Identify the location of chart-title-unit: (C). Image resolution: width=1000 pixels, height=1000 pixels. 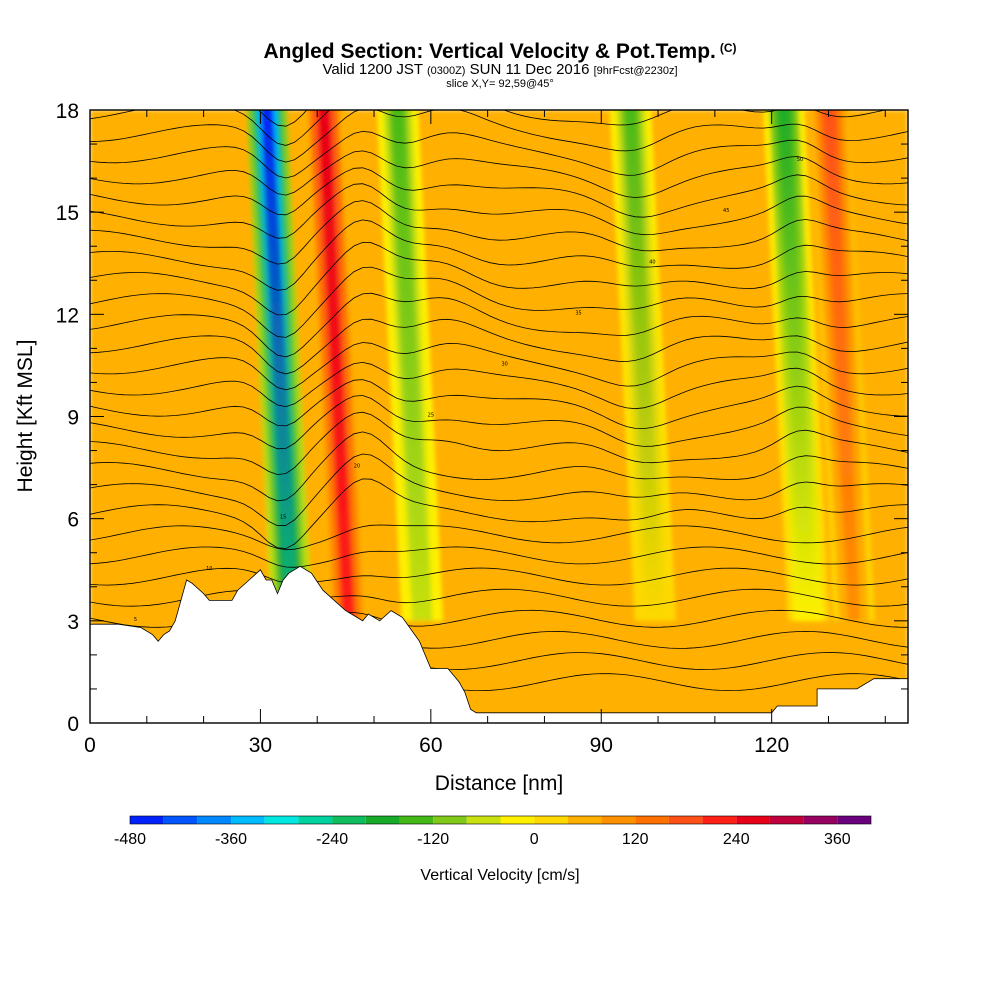
(728, 48).